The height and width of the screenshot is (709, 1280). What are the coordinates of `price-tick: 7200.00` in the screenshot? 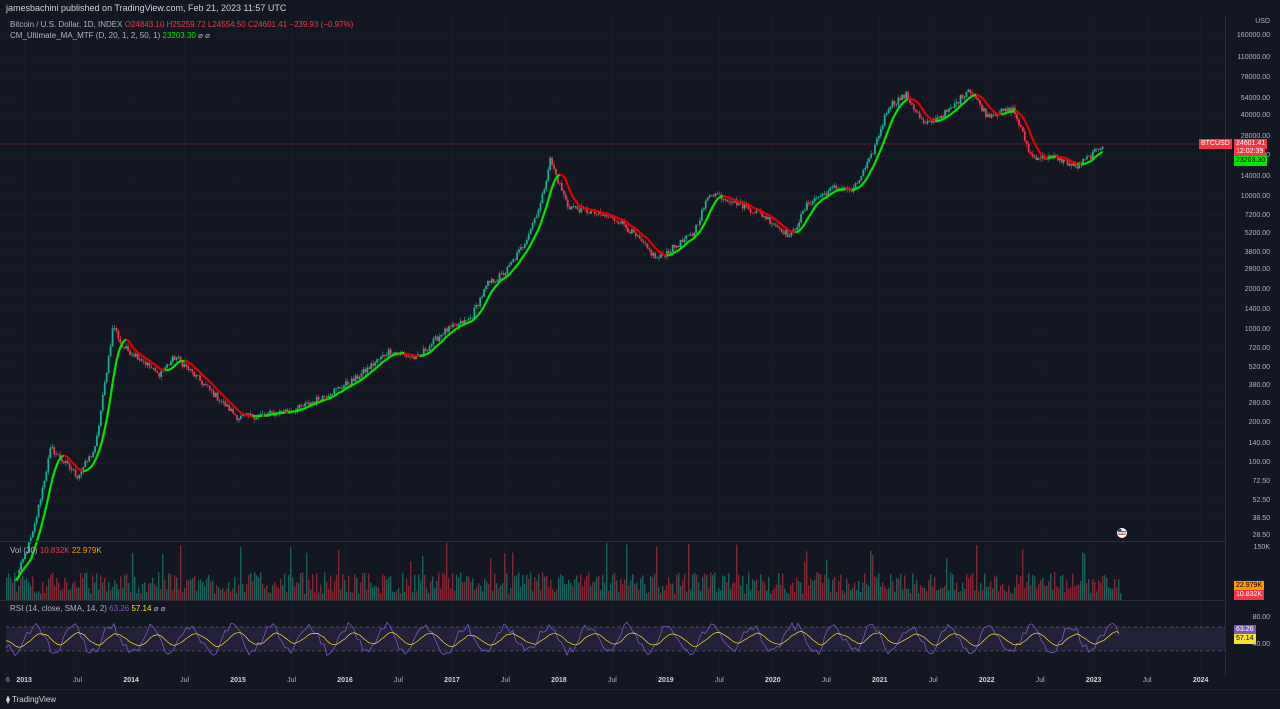 It's located at (1257, 215).